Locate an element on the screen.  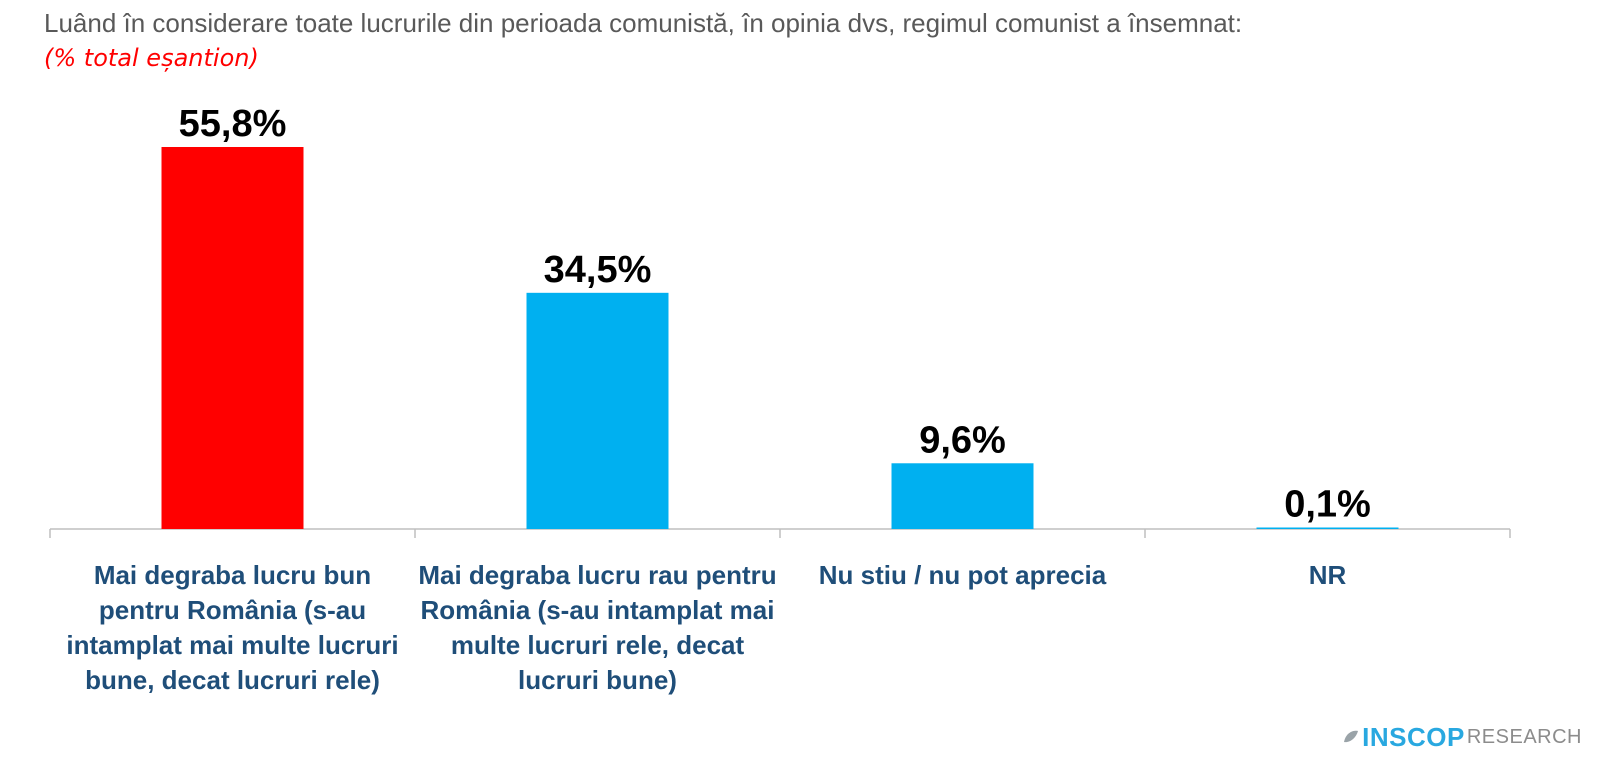
data-label: 55,8% is located at coordinates (233, 124).